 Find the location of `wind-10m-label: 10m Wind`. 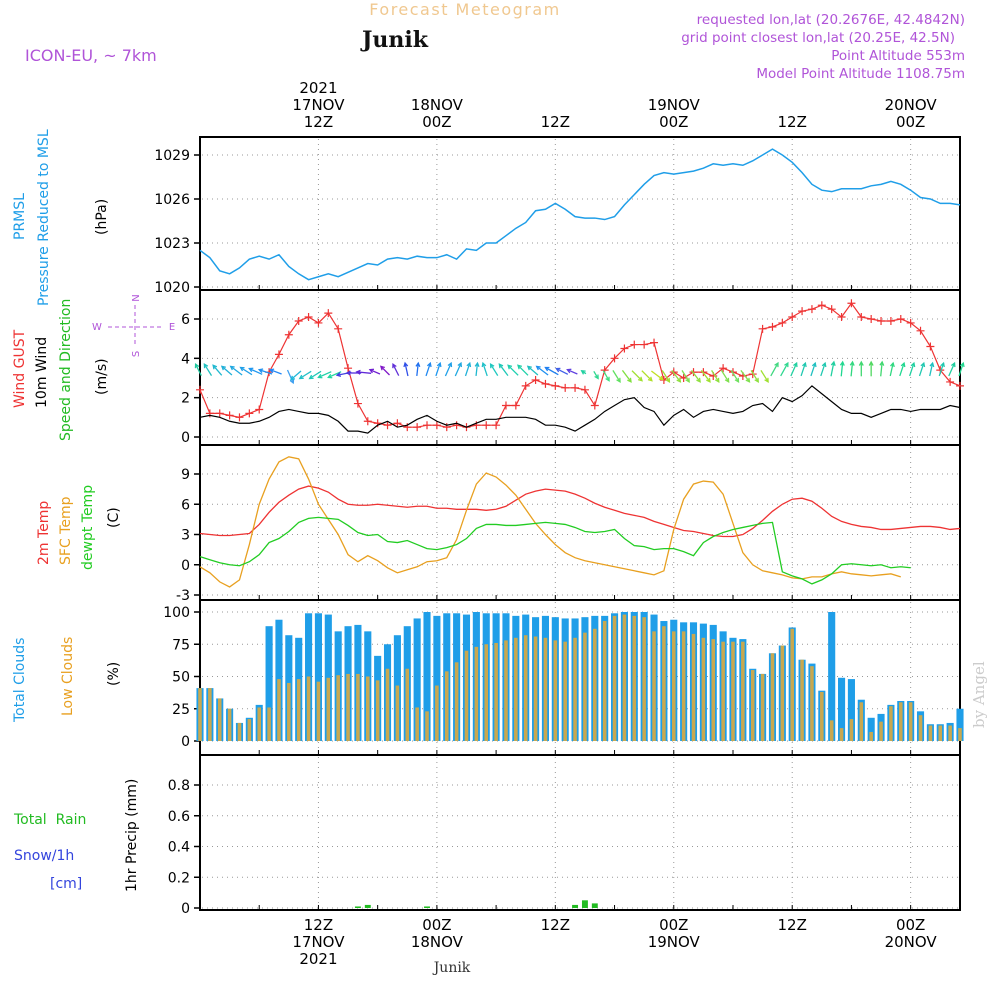

wind-10m-label: 10m Wind is located at coordinates (42, 372).